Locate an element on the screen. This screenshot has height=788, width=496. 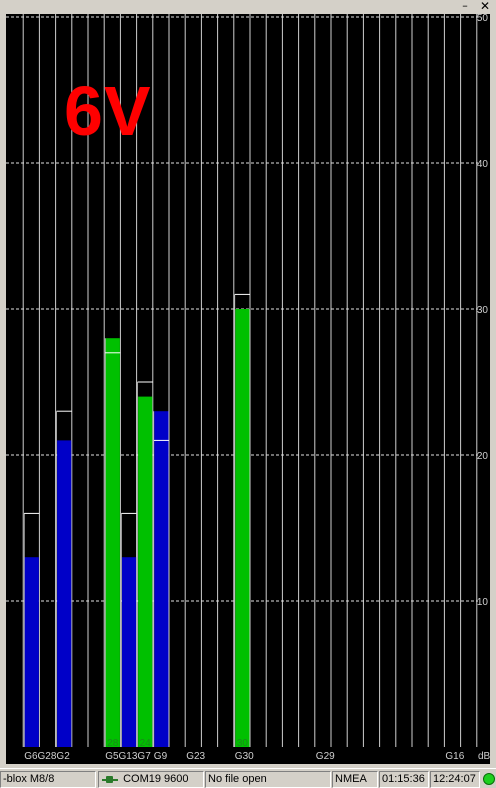
close-icon: ✕ is located at coordinates (485, 6).